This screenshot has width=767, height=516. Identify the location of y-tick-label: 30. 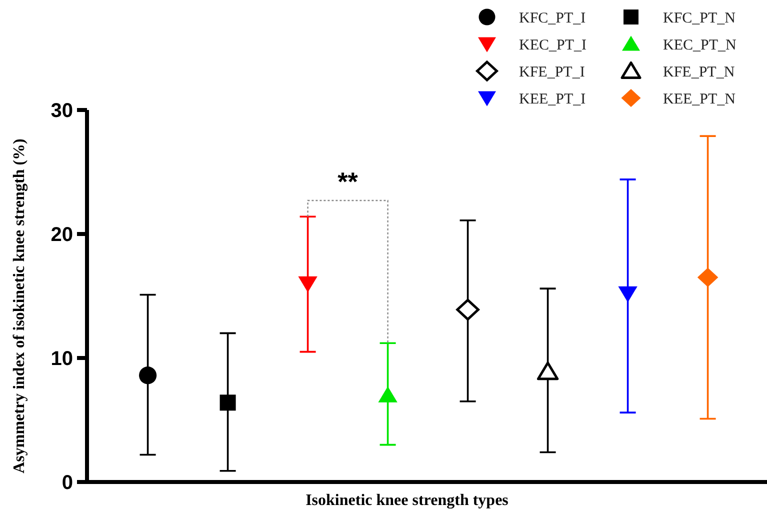
(61, 111).